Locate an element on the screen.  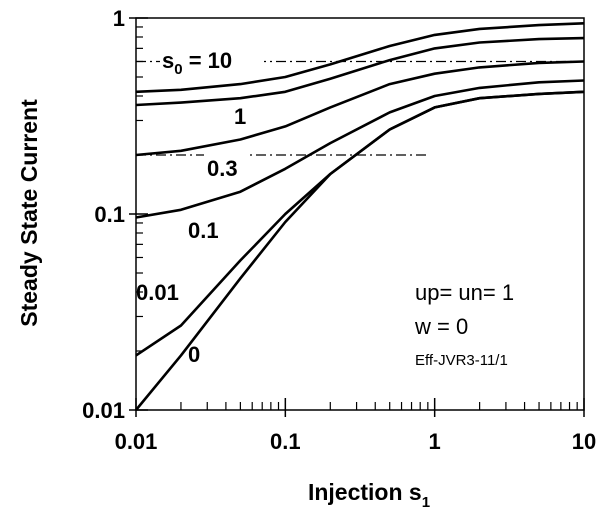
curve-label-1: 1 is located at coordinates (240, 116).